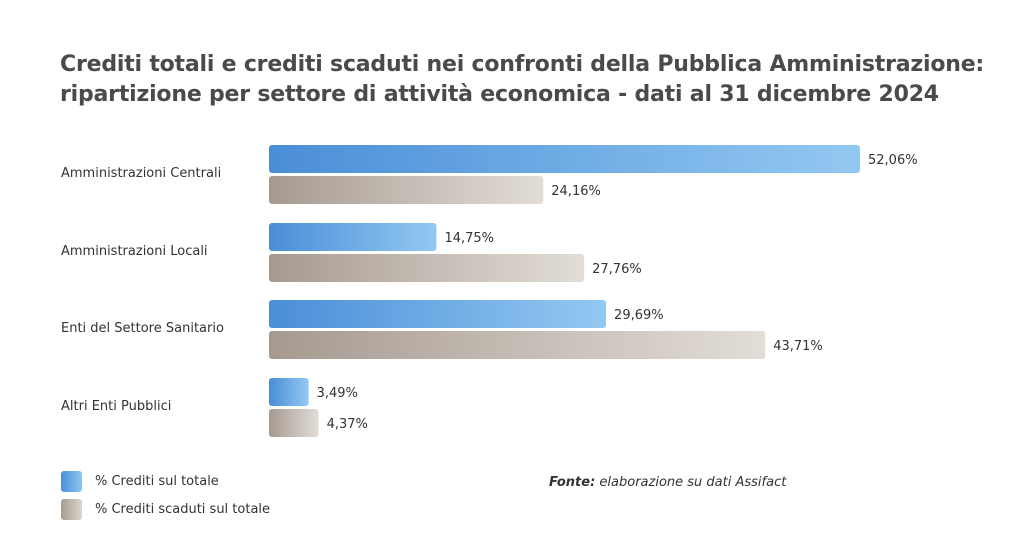 This screenshot has height=549, width=1024. I want to click on data-label: 4,37%, so click(347, 424).